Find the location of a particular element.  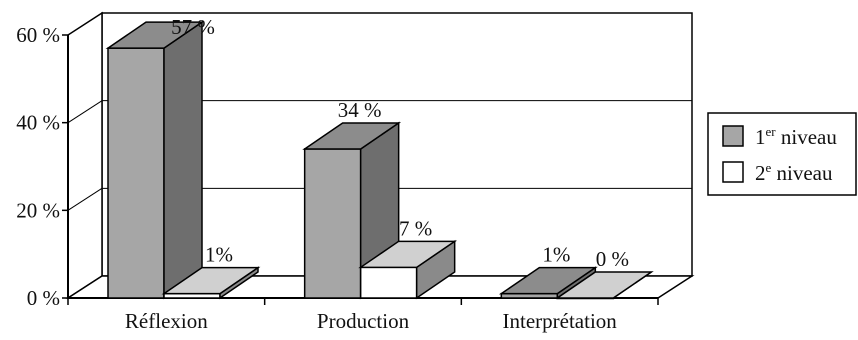

data-label: 7 % is located at coordinates (415, 228).